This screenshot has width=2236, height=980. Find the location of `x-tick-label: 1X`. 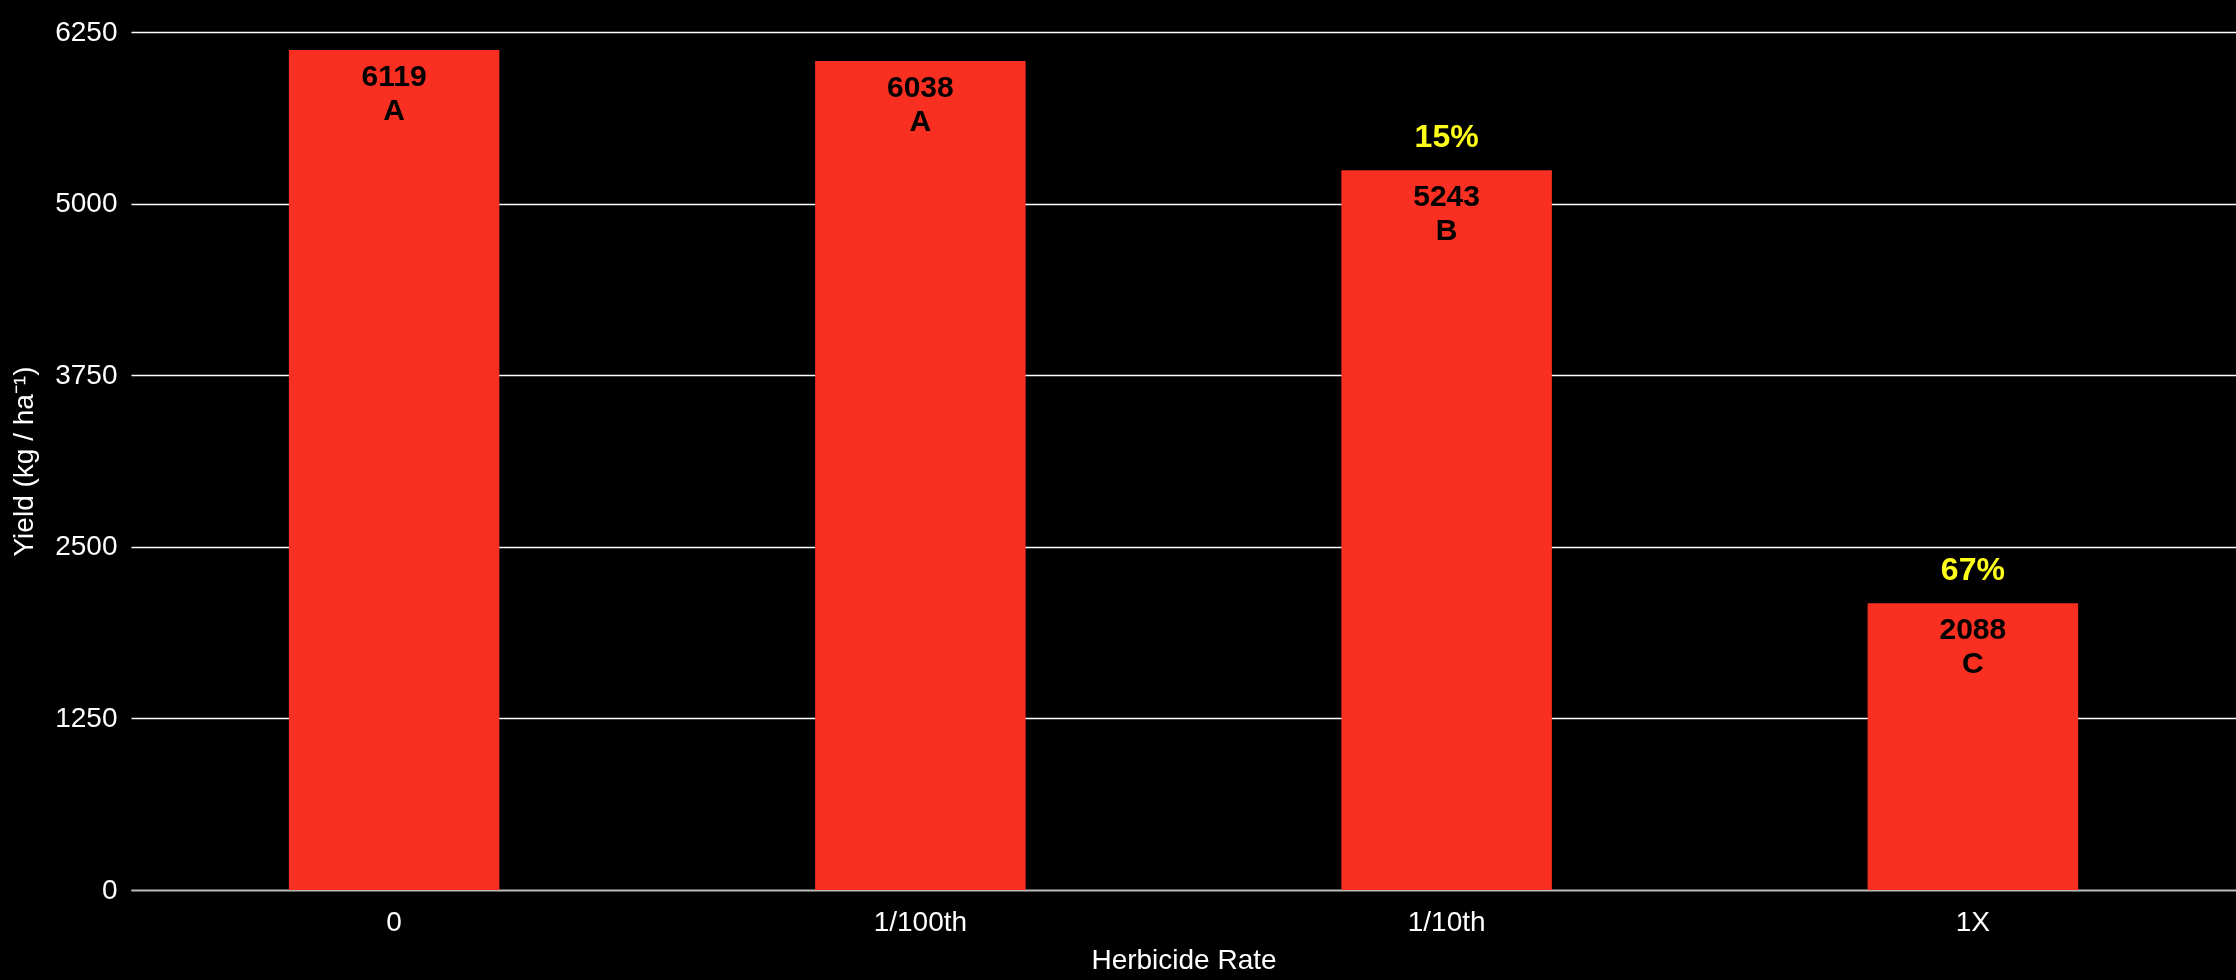

x-tick-label: 1X is located at coordinates (1973, 921).